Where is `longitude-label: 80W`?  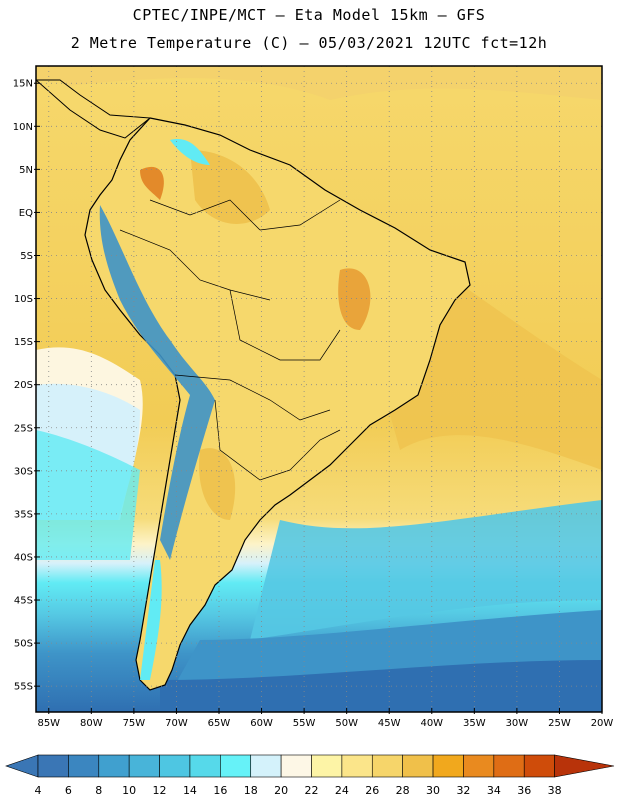 longitude-label: 80W is located at coordinates (91, 723).